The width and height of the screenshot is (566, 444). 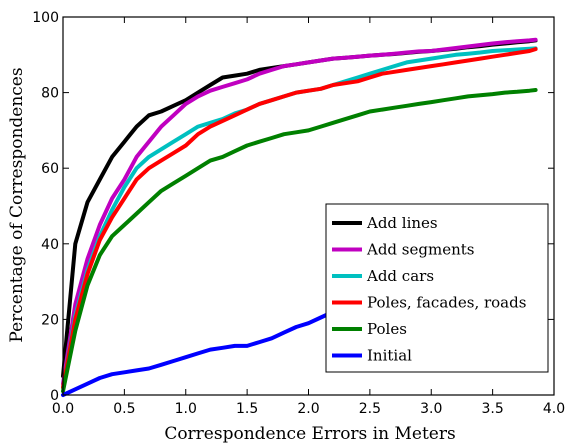 What do you see at coordinates (50, 169) in the screenshot?
I see `y-tick-label: 60` at bounding box center [50, 169].